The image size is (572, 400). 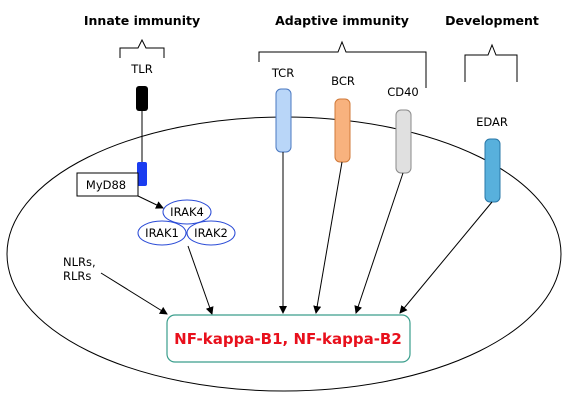 What do you see at coordinates (342, 20) in the screenshot?
I see `header-adaptive-immunity: Adaptive immunity` at bounding box center [342, 20].